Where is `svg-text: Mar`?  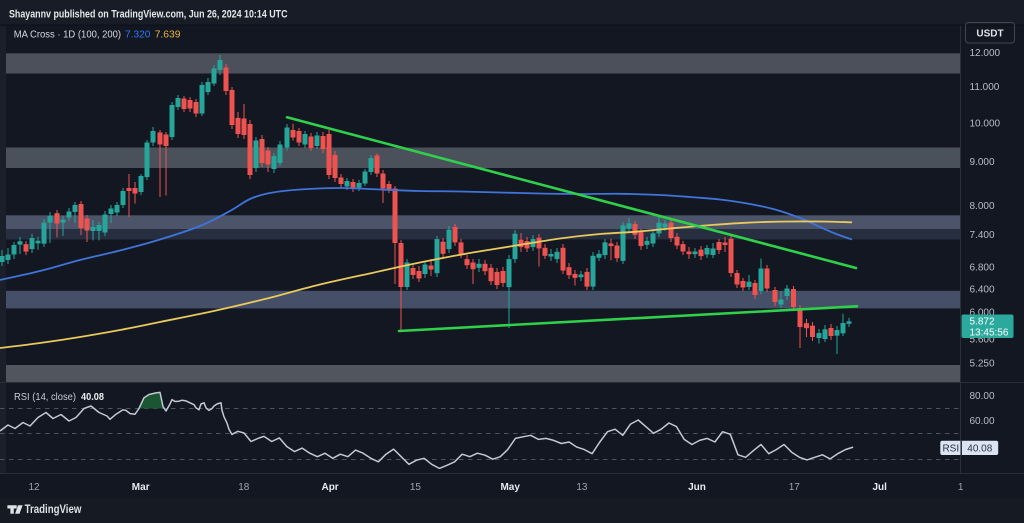 svg-text: Mar is located at coordinates (141, 487).